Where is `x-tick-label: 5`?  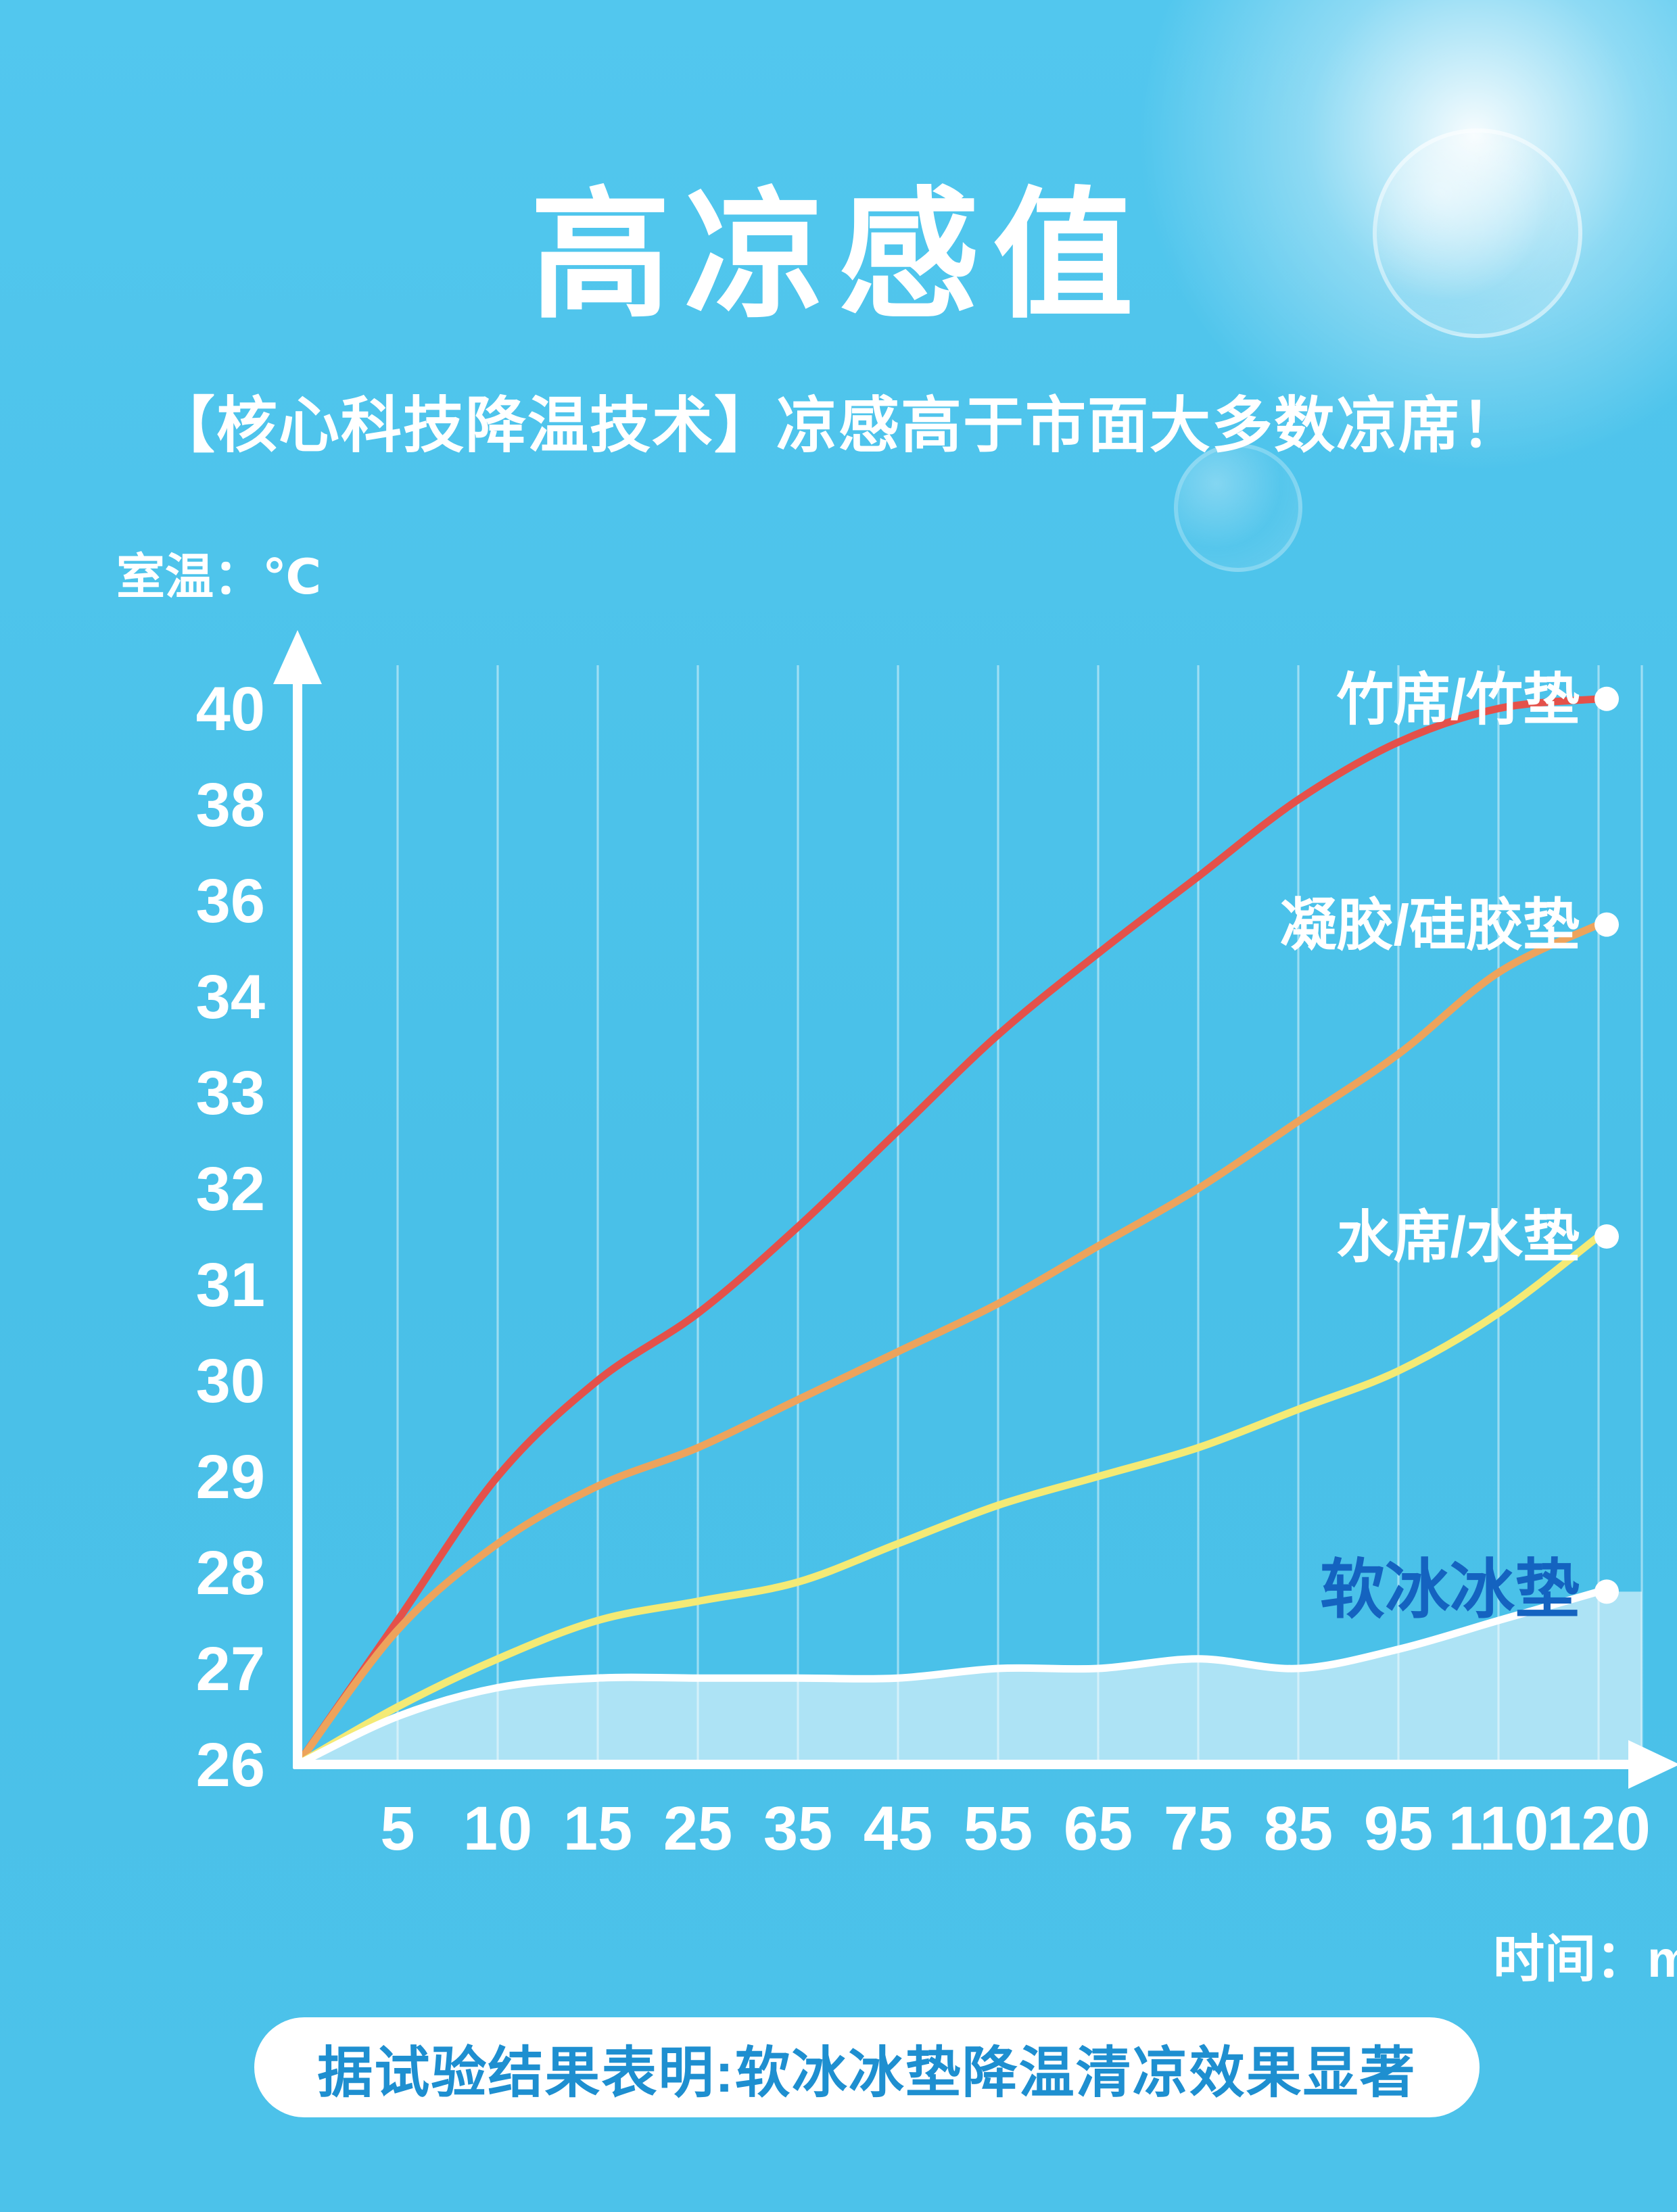 x-tick-label: 5 is located at coordinates (398, 1829).